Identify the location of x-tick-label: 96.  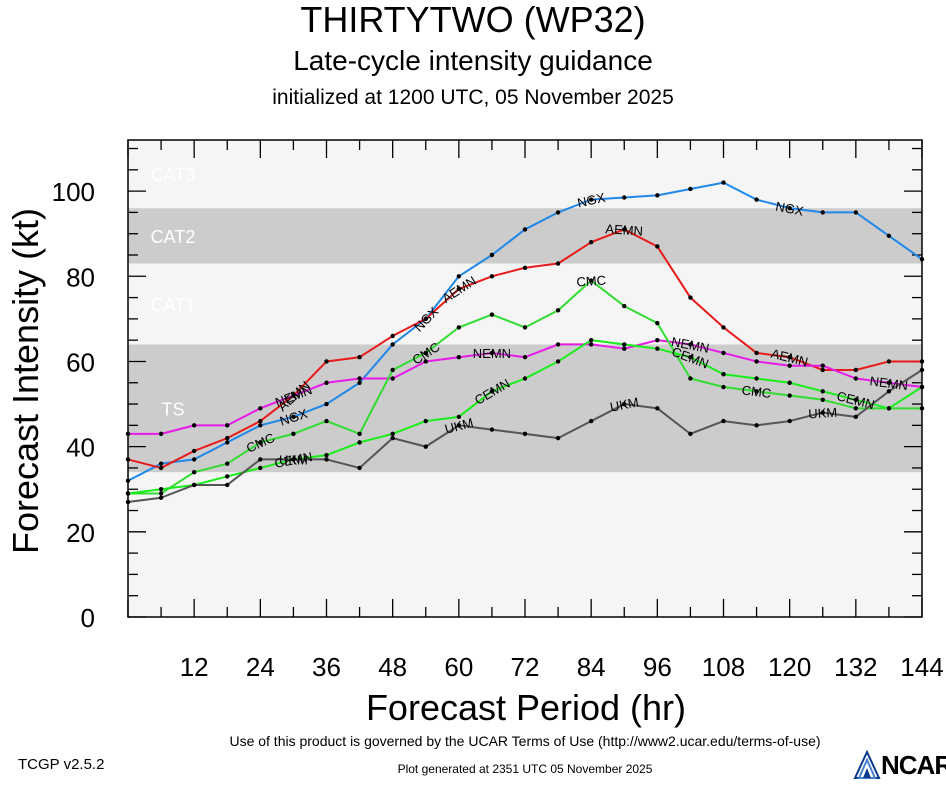
(657, 667).